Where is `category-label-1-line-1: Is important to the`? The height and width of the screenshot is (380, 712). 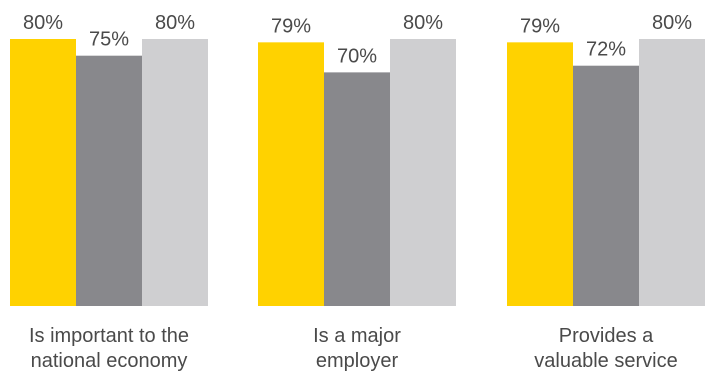
category-label-1-line-1: Is important to the is located at coordinates (109, 336).